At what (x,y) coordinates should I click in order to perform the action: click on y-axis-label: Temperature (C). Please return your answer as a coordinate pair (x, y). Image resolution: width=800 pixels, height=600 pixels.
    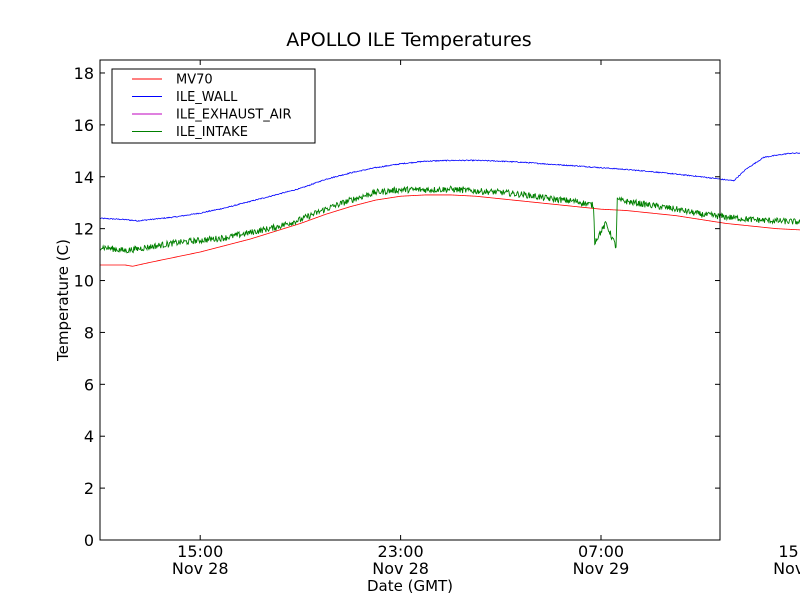
    Looking at the image, I should click on (63, 300).